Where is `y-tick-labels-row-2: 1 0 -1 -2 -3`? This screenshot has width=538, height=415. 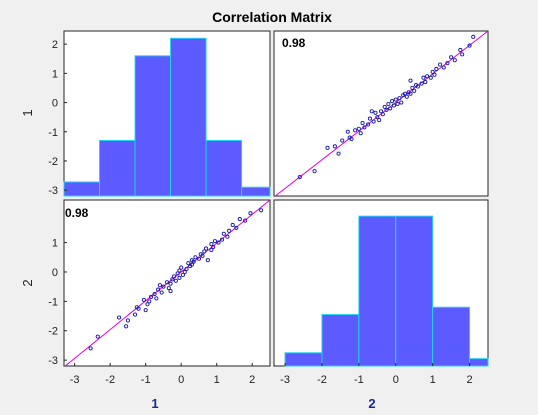
y-tick-labels-row-2: 1 0 -1 -2 -3 is located at coordinates (57, 302).